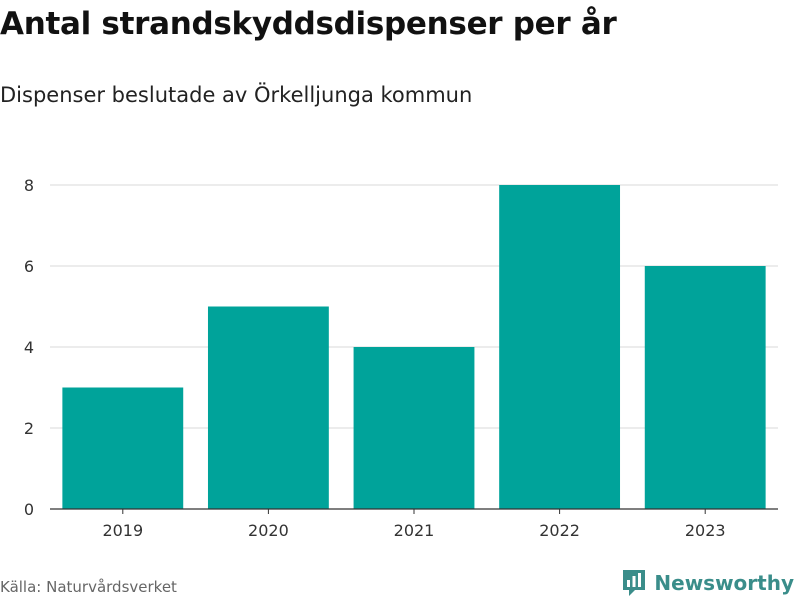 This screenshot has height=600, width=800. Describe the element at coordinates (634, 583) in the screenshot. I see `newsworthy-logo-icon` at that location.